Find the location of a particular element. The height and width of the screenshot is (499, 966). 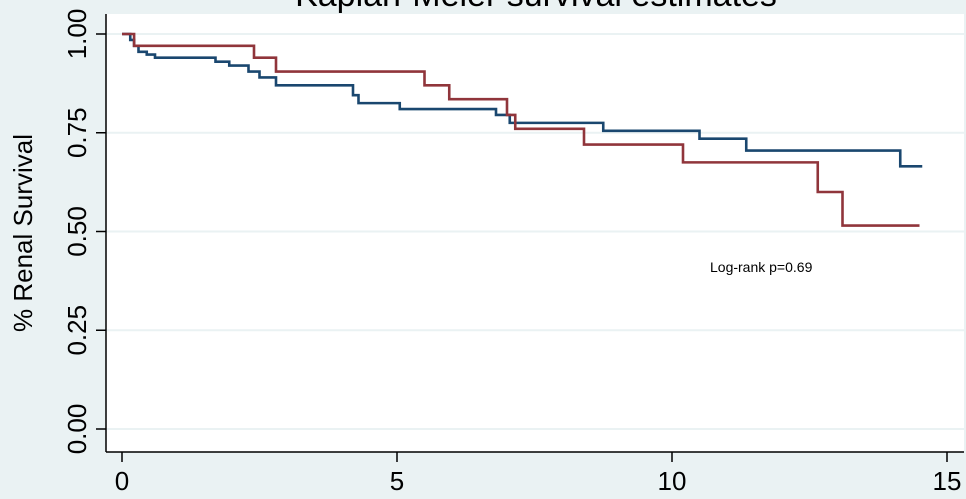

x-tick-label-3: 15 is located at coordinates (947, 481).